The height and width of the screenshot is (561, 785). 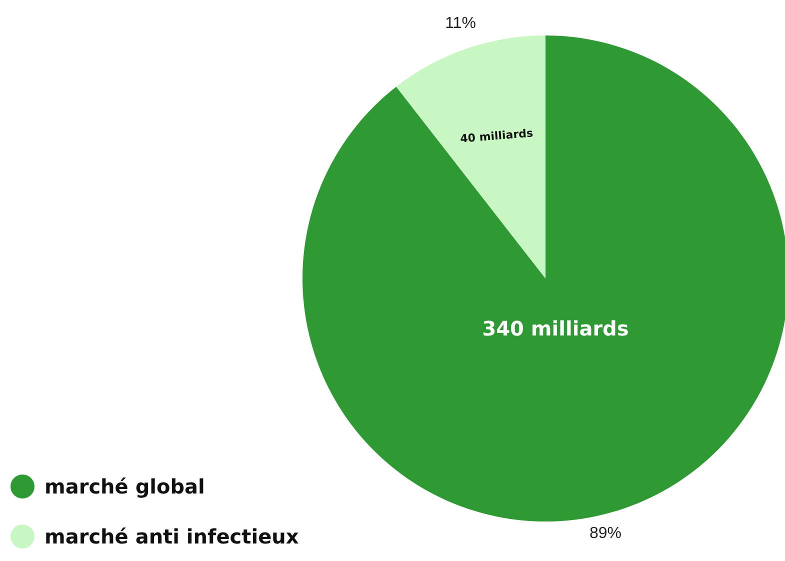 I want to click on data-label: 40 milliards, so click(x=497, y=136).